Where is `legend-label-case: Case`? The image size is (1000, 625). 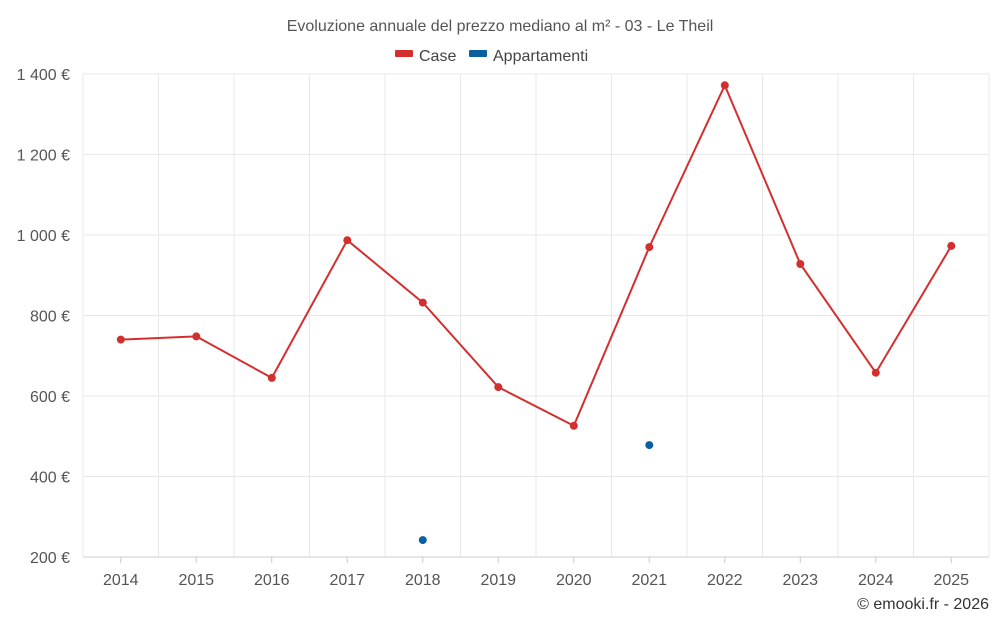
legend-label-case: Case is located at coordinates (437, 56).